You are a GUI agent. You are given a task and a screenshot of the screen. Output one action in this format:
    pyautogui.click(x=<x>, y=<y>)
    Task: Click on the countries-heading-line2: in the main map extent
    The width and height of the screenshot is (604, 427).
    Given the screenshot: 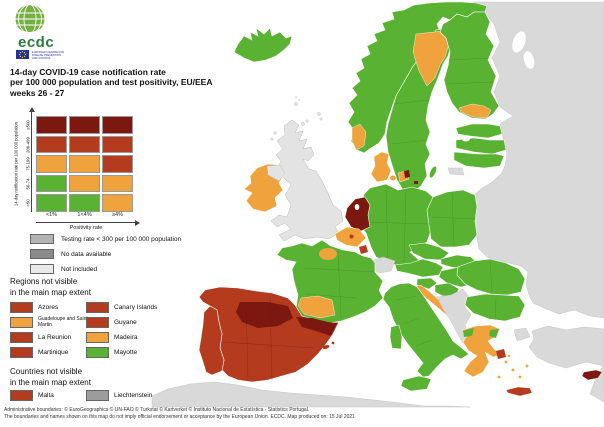 What is the action you would take?
    pyautogui.click(x=50, y=382)
    